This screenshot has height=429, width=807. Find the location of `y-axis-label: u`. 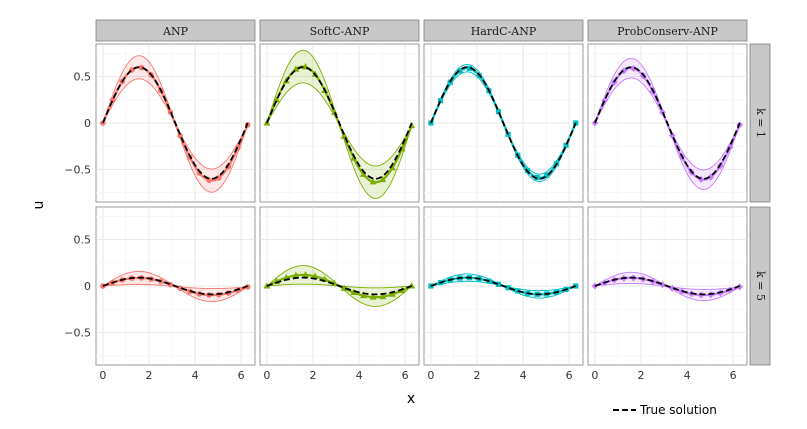

y-axis-label: u is located at coordinates (39, 205).